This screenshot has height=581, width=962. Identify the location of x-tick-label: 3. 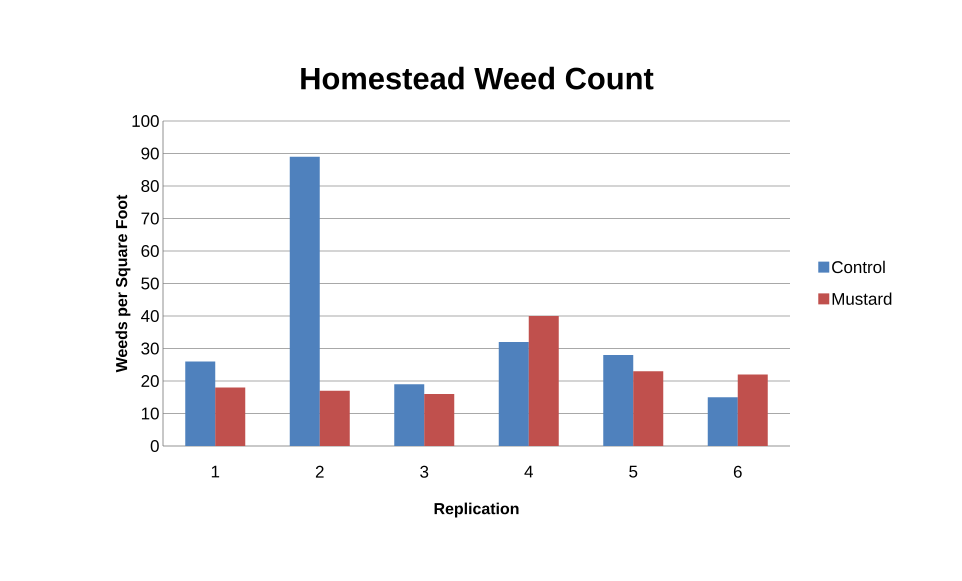
(424, 472).